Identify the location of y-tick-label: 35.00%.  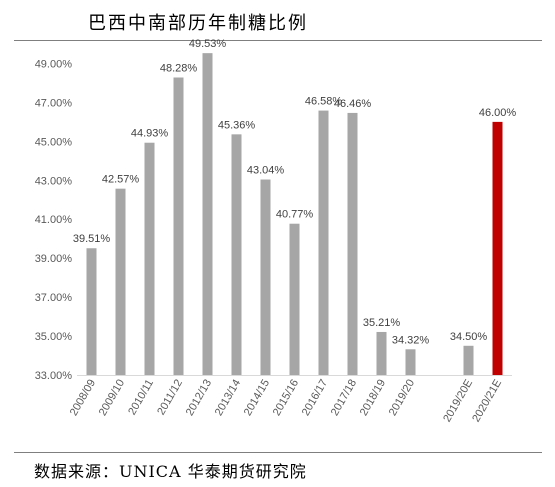
(54, 337).